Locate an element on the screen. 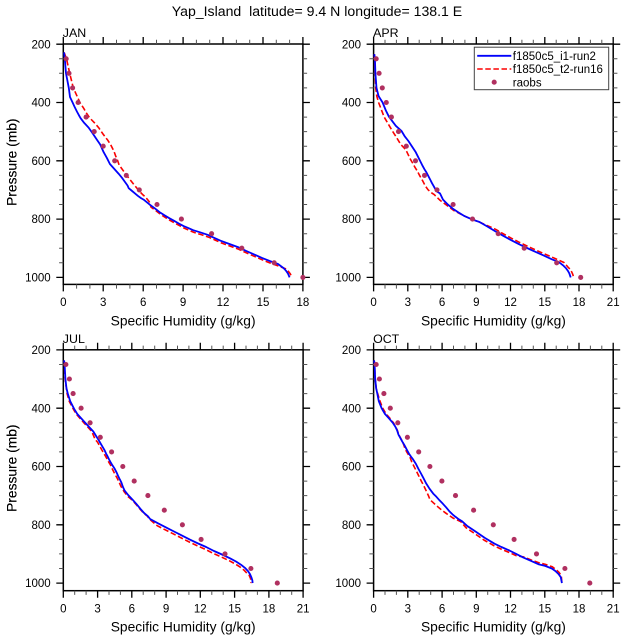 The image size is (625, 640). svg-text: APR is located at coordinates (386, 33).